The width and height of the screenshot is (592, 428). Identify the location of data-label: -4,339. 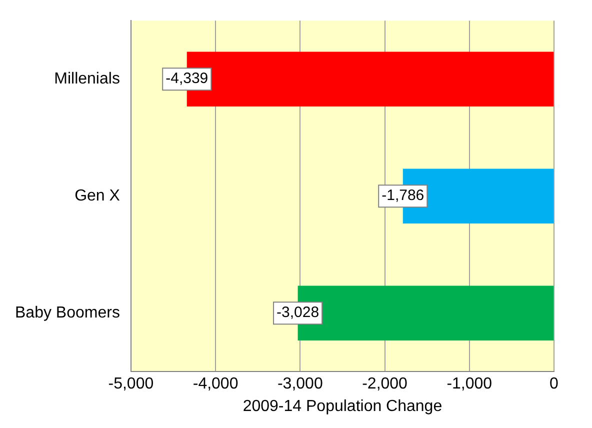
(187, 79).